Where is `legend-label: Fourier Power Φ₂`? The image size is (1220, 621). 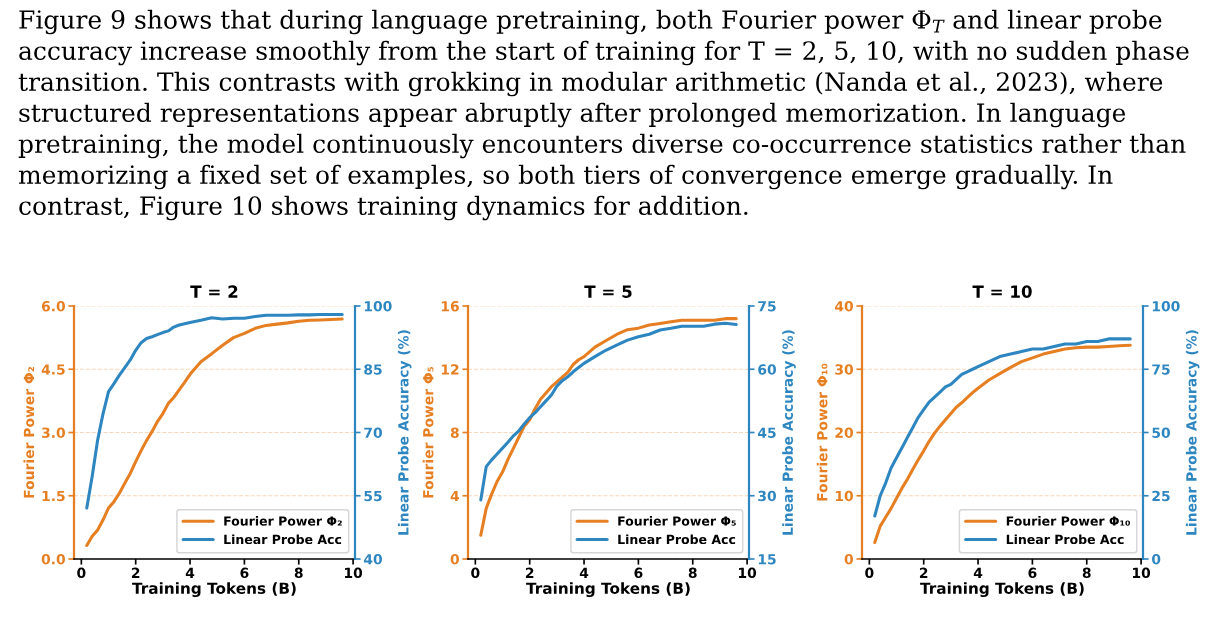
legend-label: Fourier Power Φ₂ is located at coordinates (283, 521).